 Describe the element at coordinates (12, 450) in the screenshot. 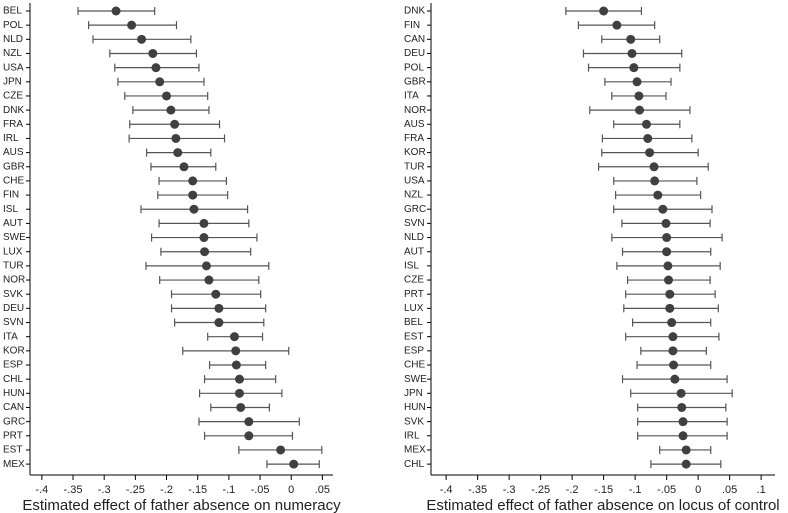

I see `y-tick-label: EST` at that location.